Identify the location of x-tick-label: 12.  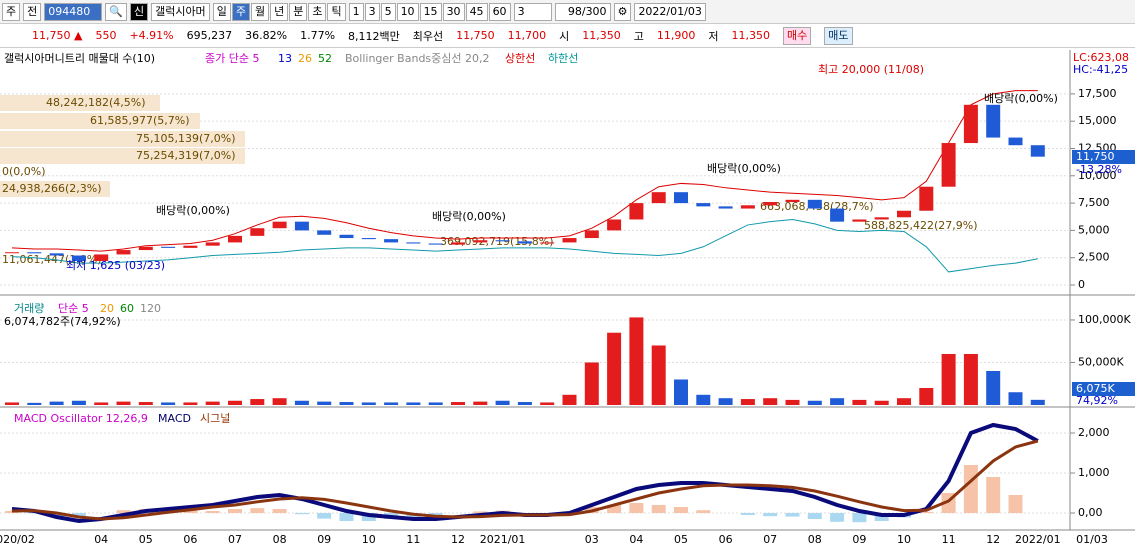
(458, 539).